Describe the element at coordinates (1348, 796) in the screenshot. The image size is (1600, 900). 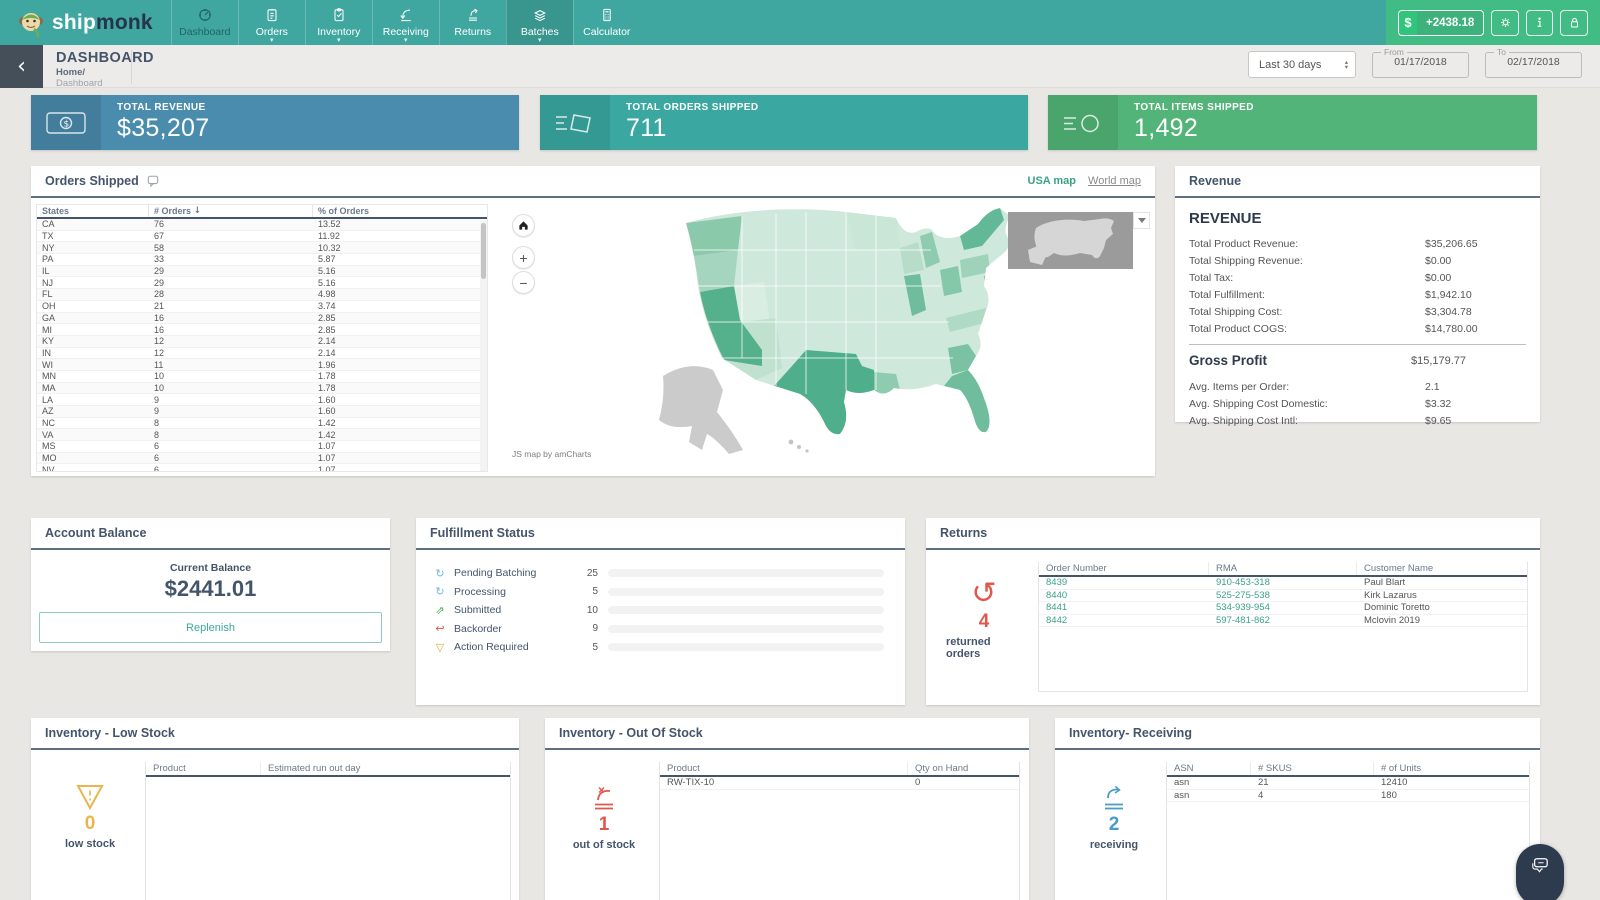
I see `table-row: asn 4 180` at that location.